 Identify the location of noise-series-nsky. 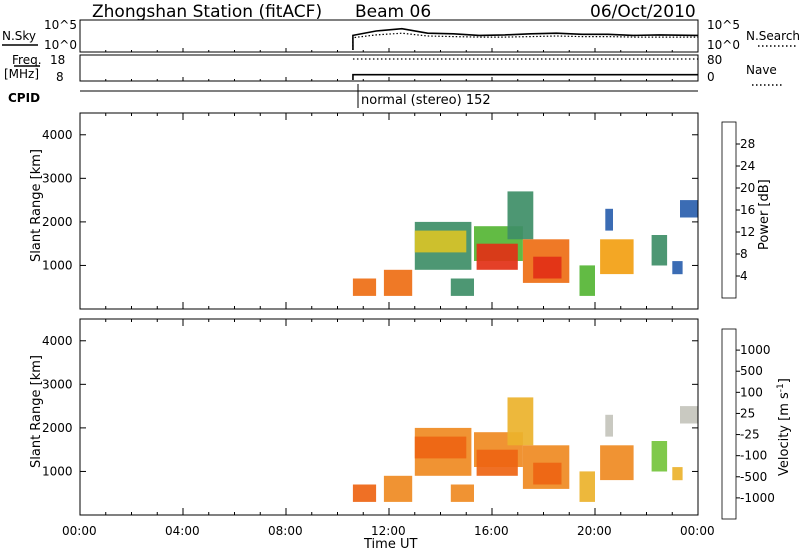
(525, 39).